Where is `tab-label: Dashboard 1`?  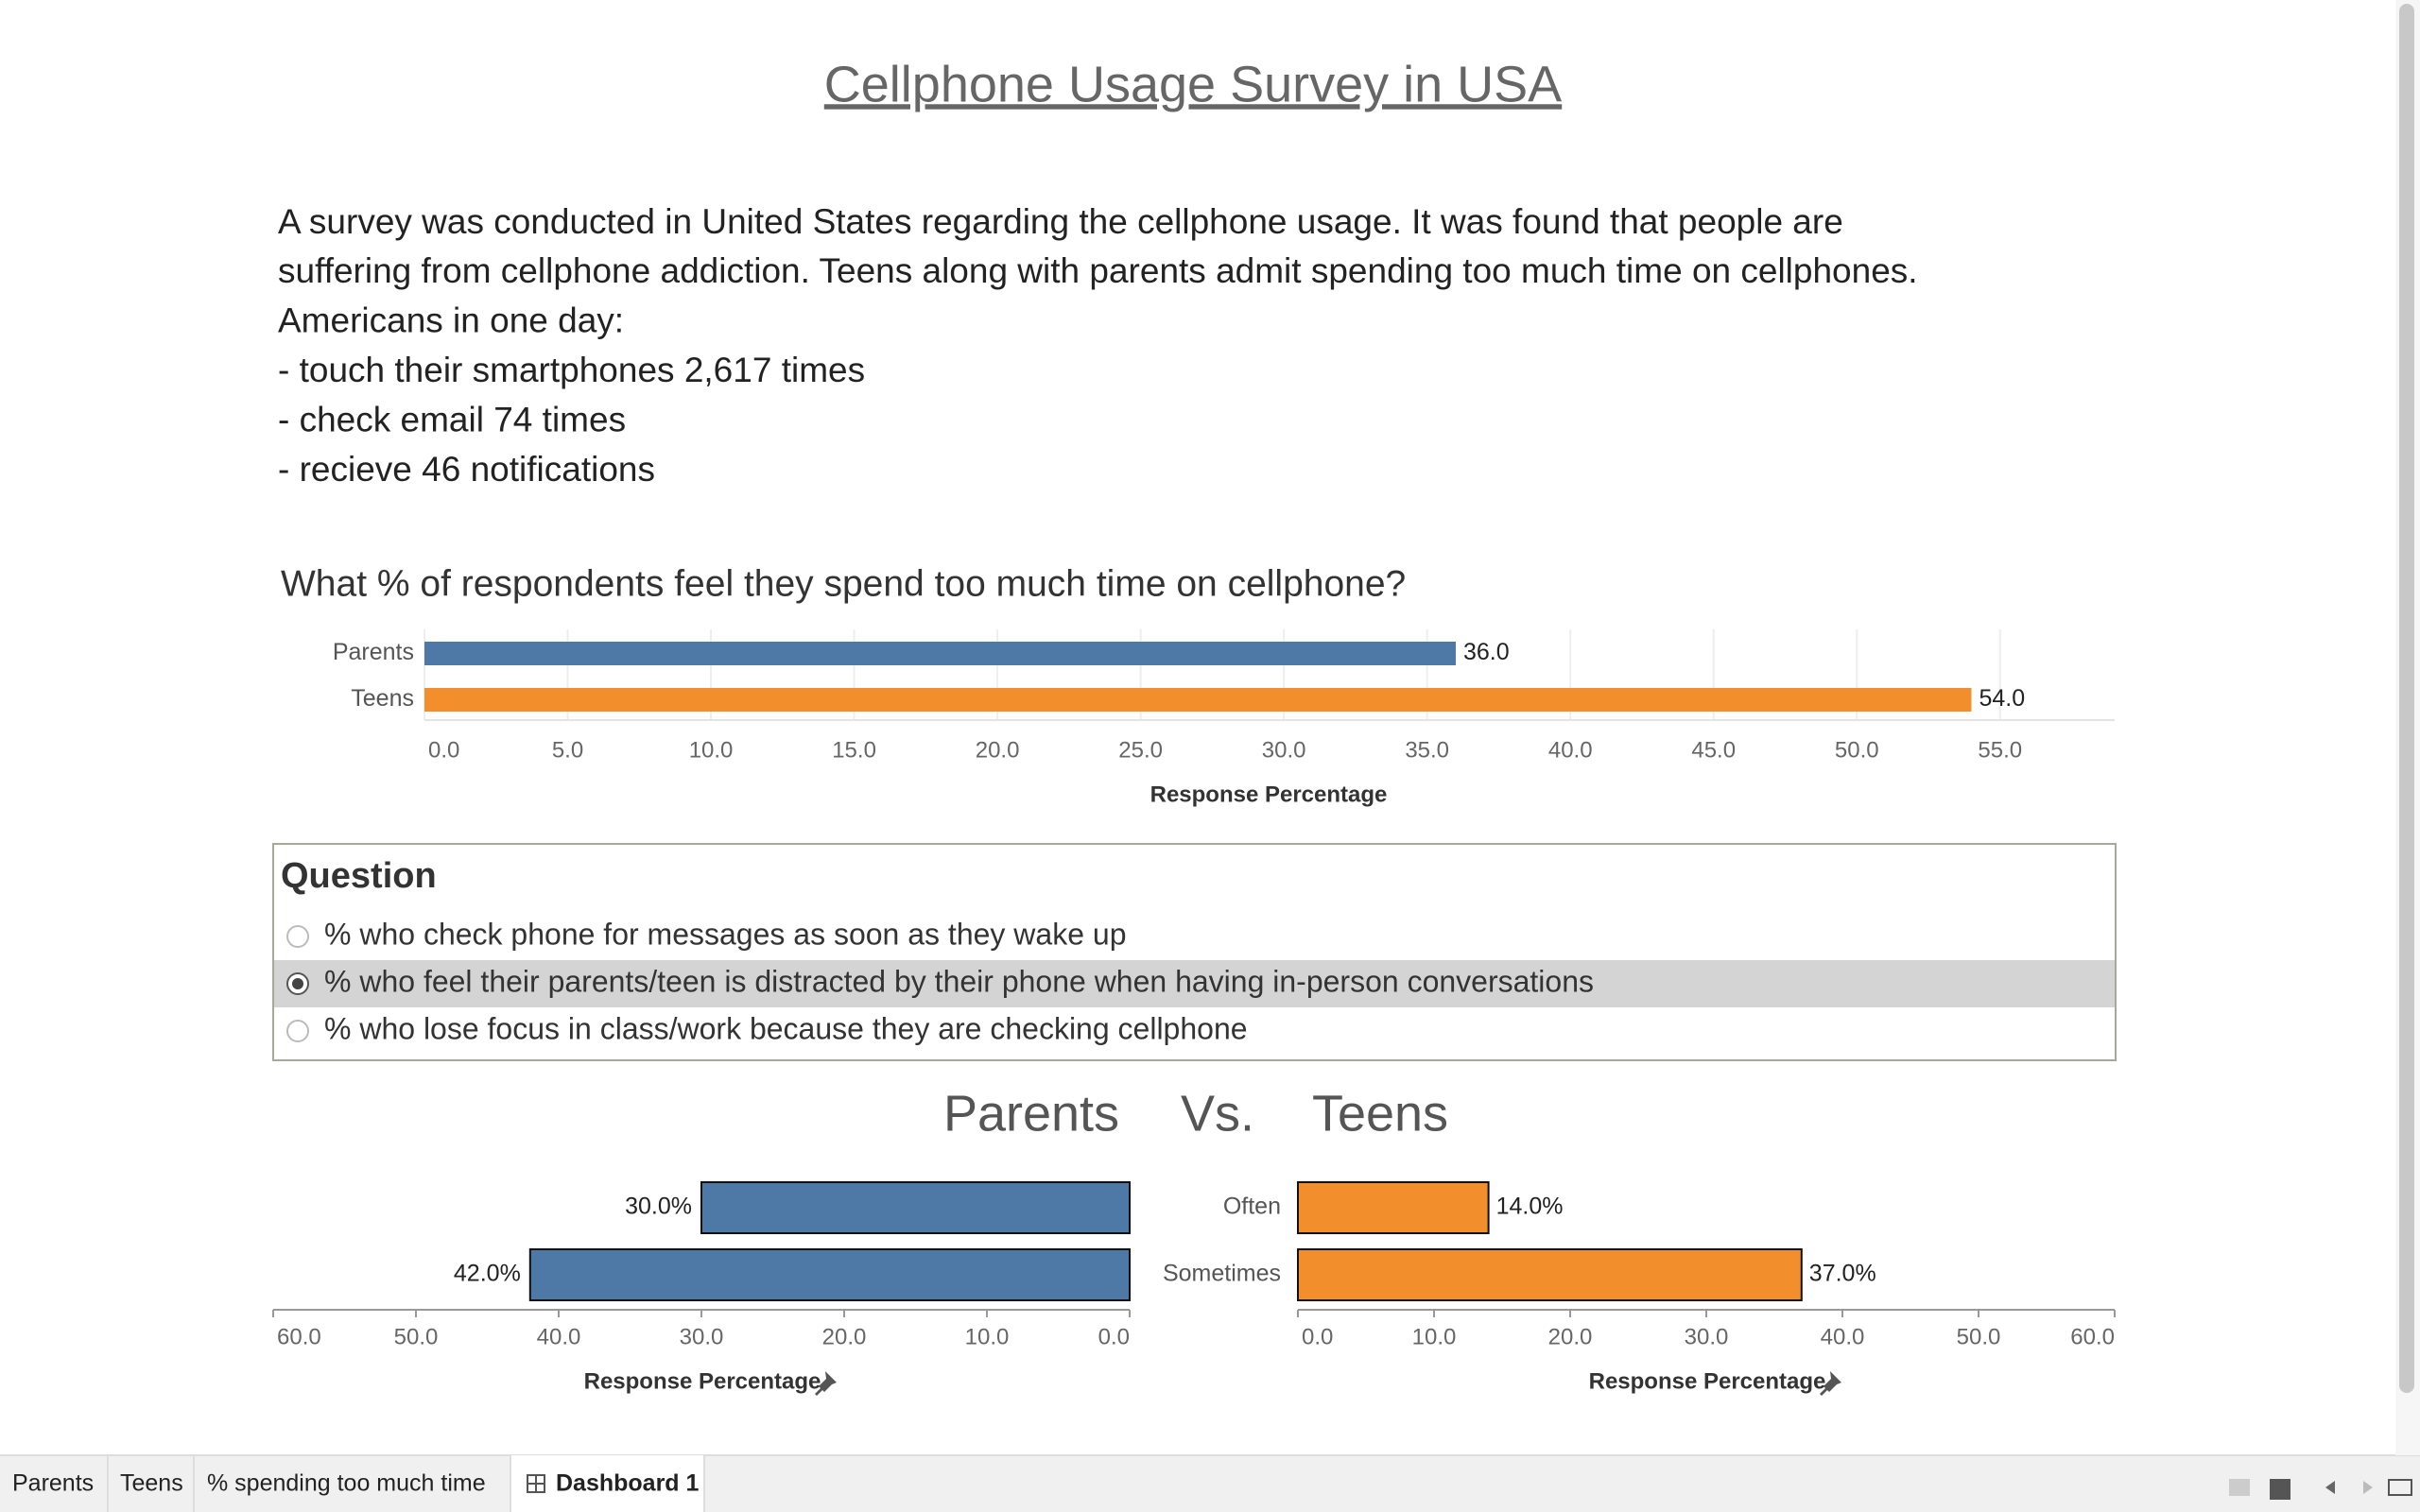 tab-label: Dashboard 1 is located at coordinates (628, 1483).